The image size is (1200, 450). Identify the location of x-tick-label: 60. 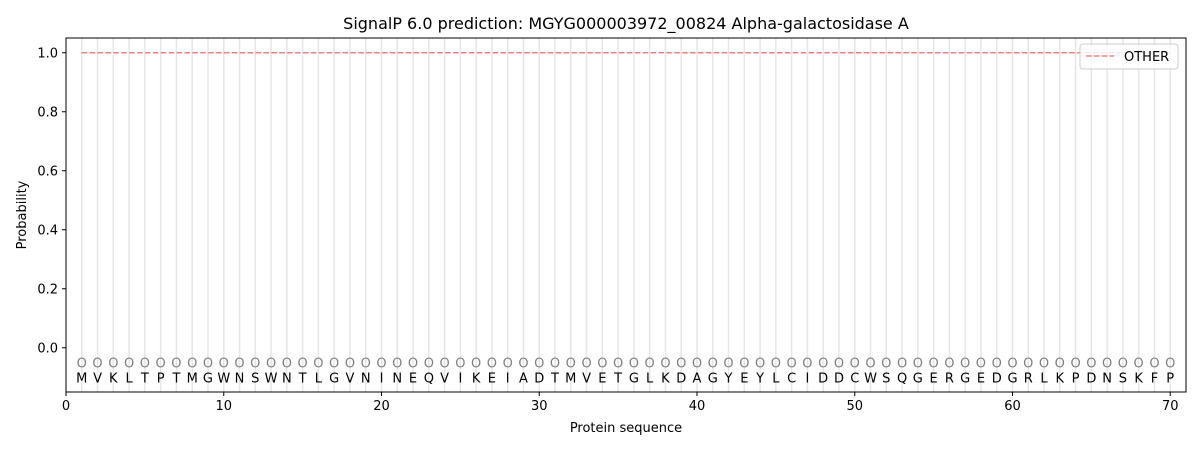
(1012, 406).